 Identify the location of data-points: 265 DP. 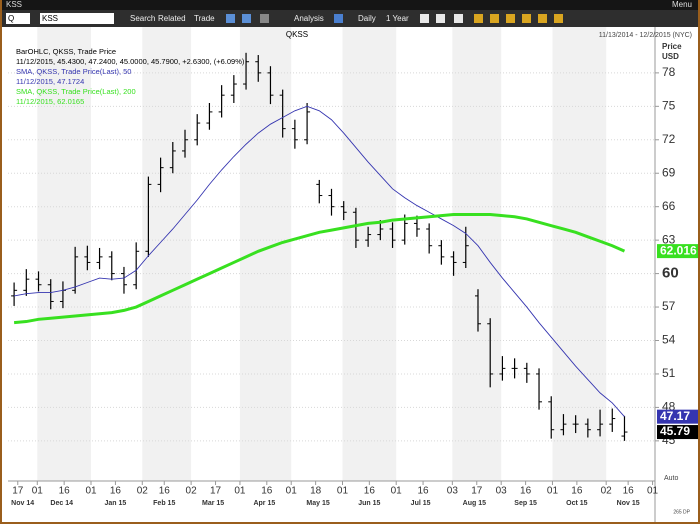
(681, 512).